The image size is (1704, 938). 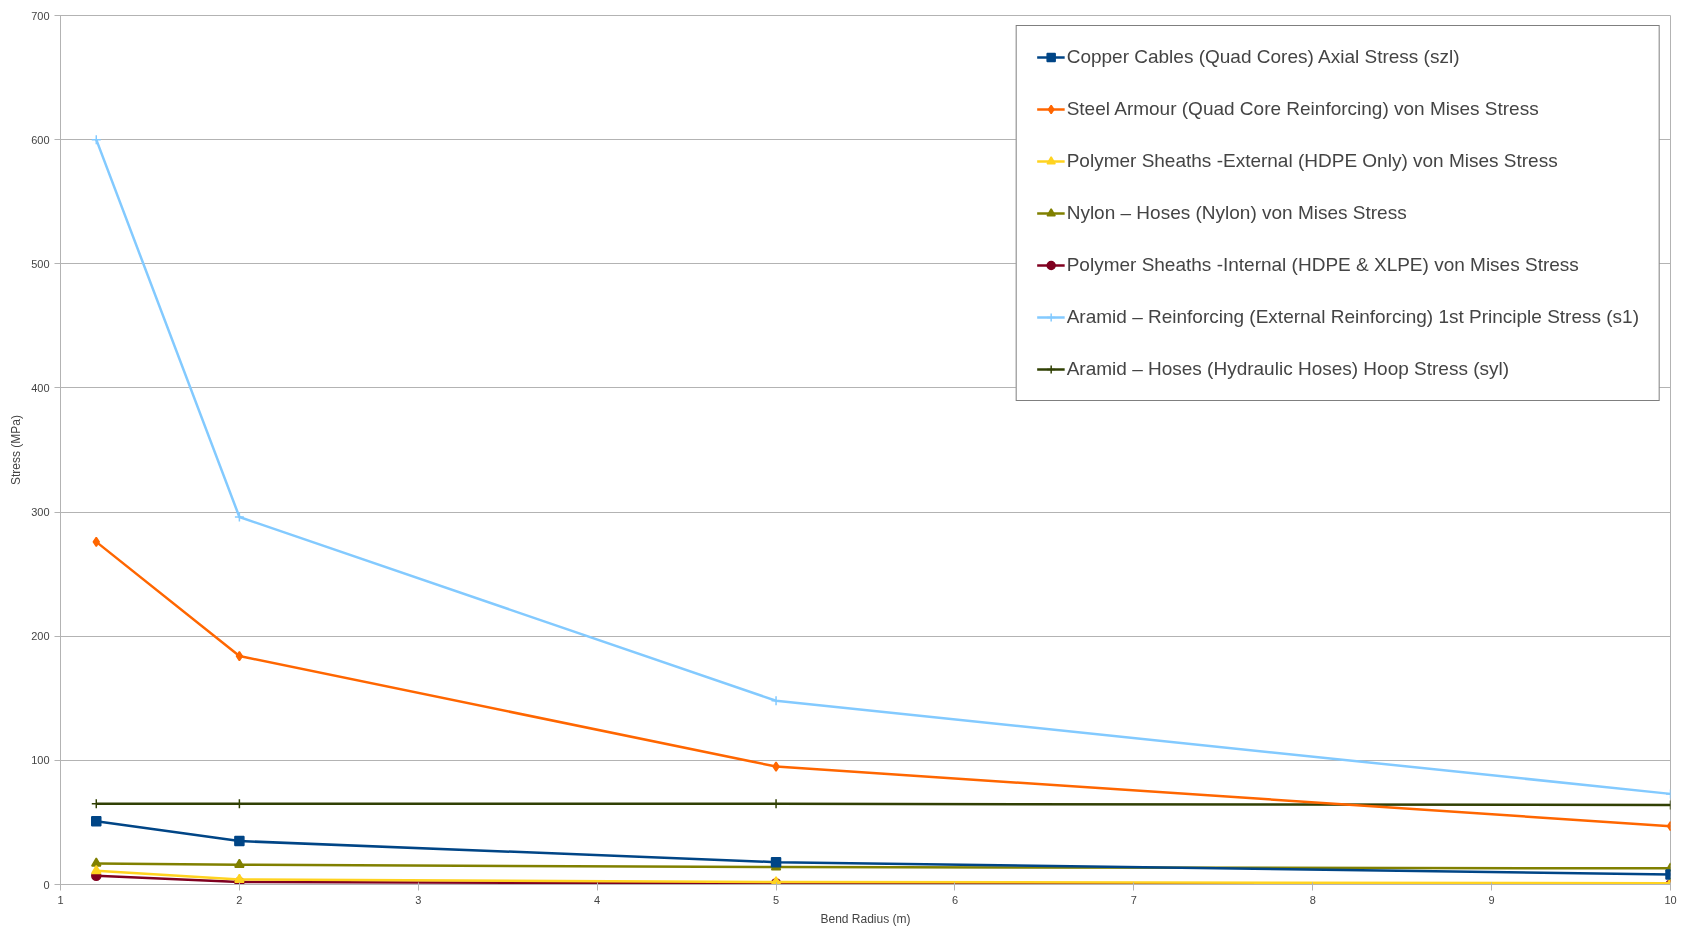 I want to click on legend-label: Polymer Sheaths -Internal (HDPE & XLPE) von Mises Stress, so click(x=1322, y=265).